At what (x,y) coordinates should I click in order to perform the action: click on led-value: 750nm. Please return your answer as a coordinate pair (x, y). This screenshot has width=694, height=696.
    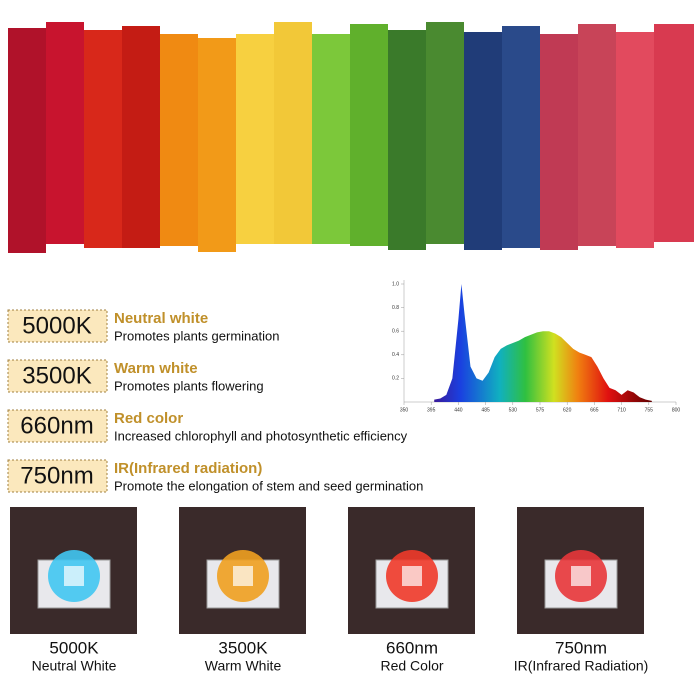
    Looking at the image, I should click on (581, 647).